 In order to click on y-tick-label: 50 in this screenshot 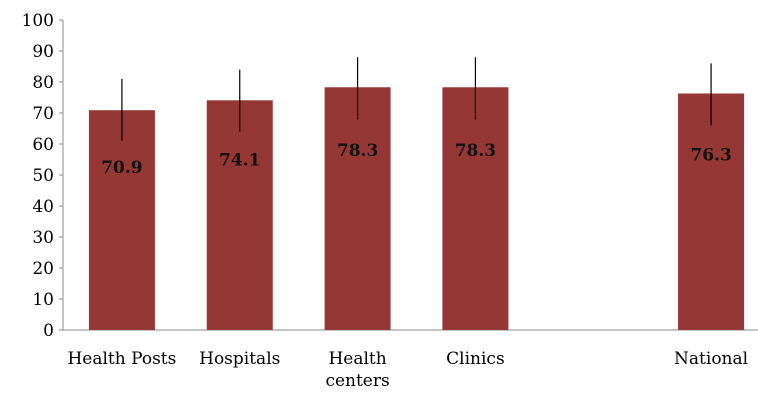, I will do `click(43, 176)`.